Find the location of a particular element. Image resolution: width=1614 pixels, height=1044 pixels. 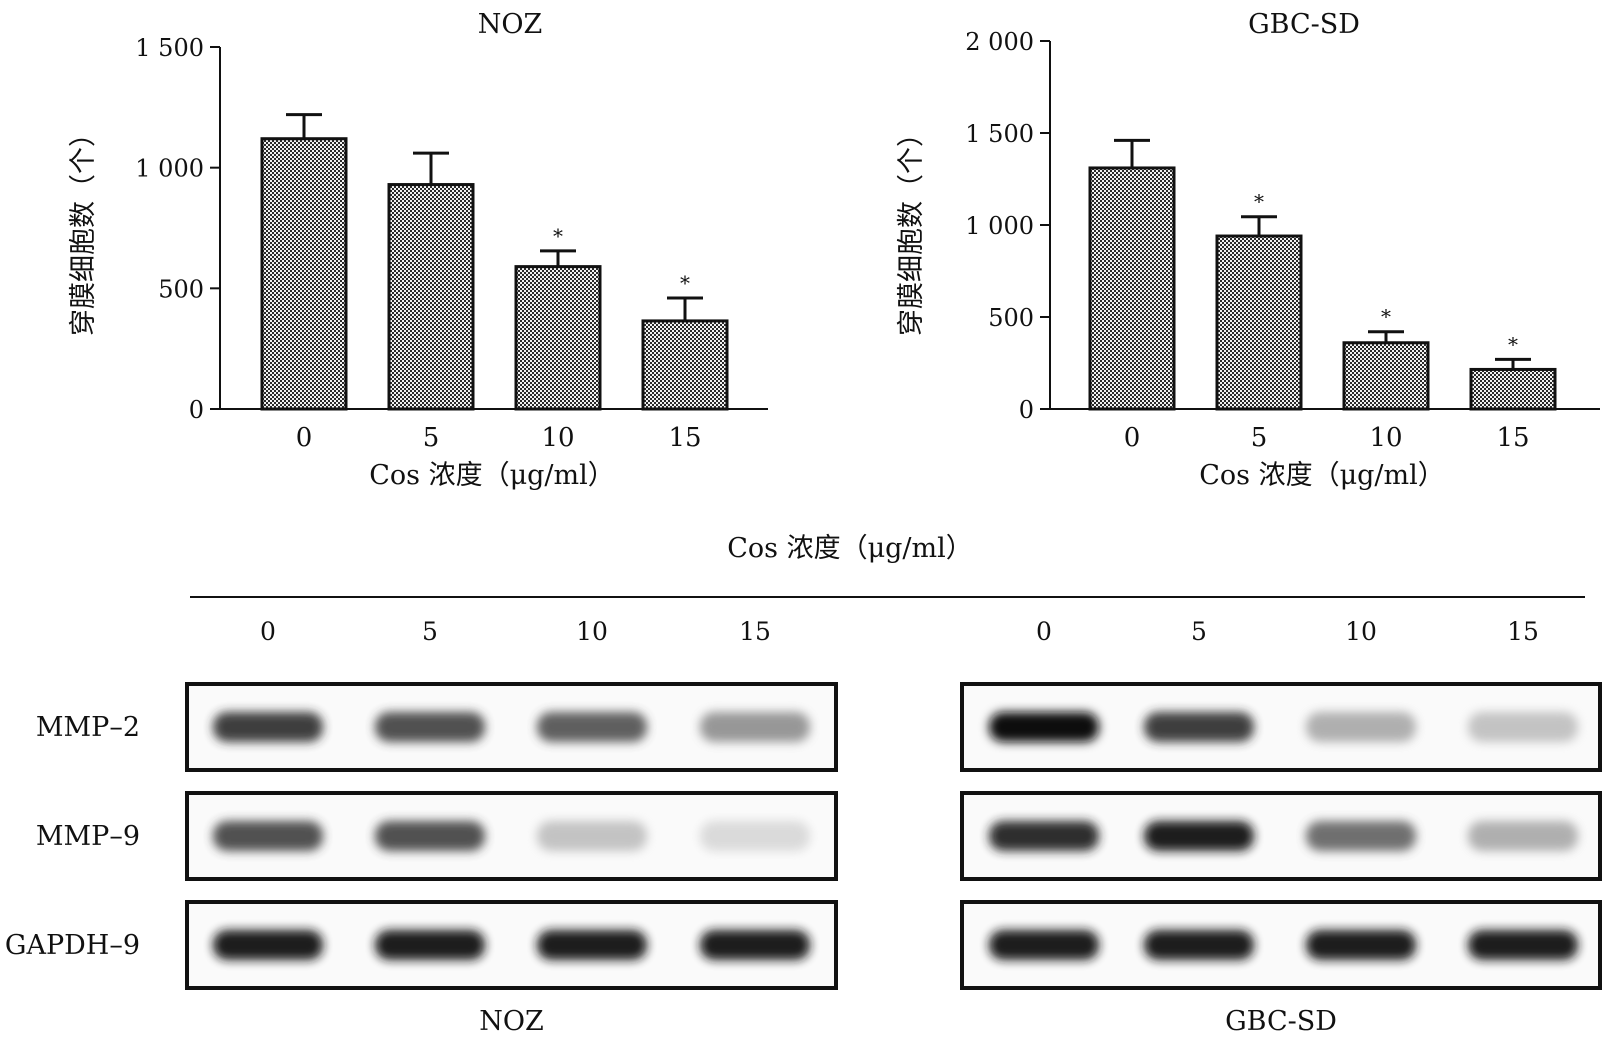

y-tick-label: 2 000 is located at coordinates (999, 42).